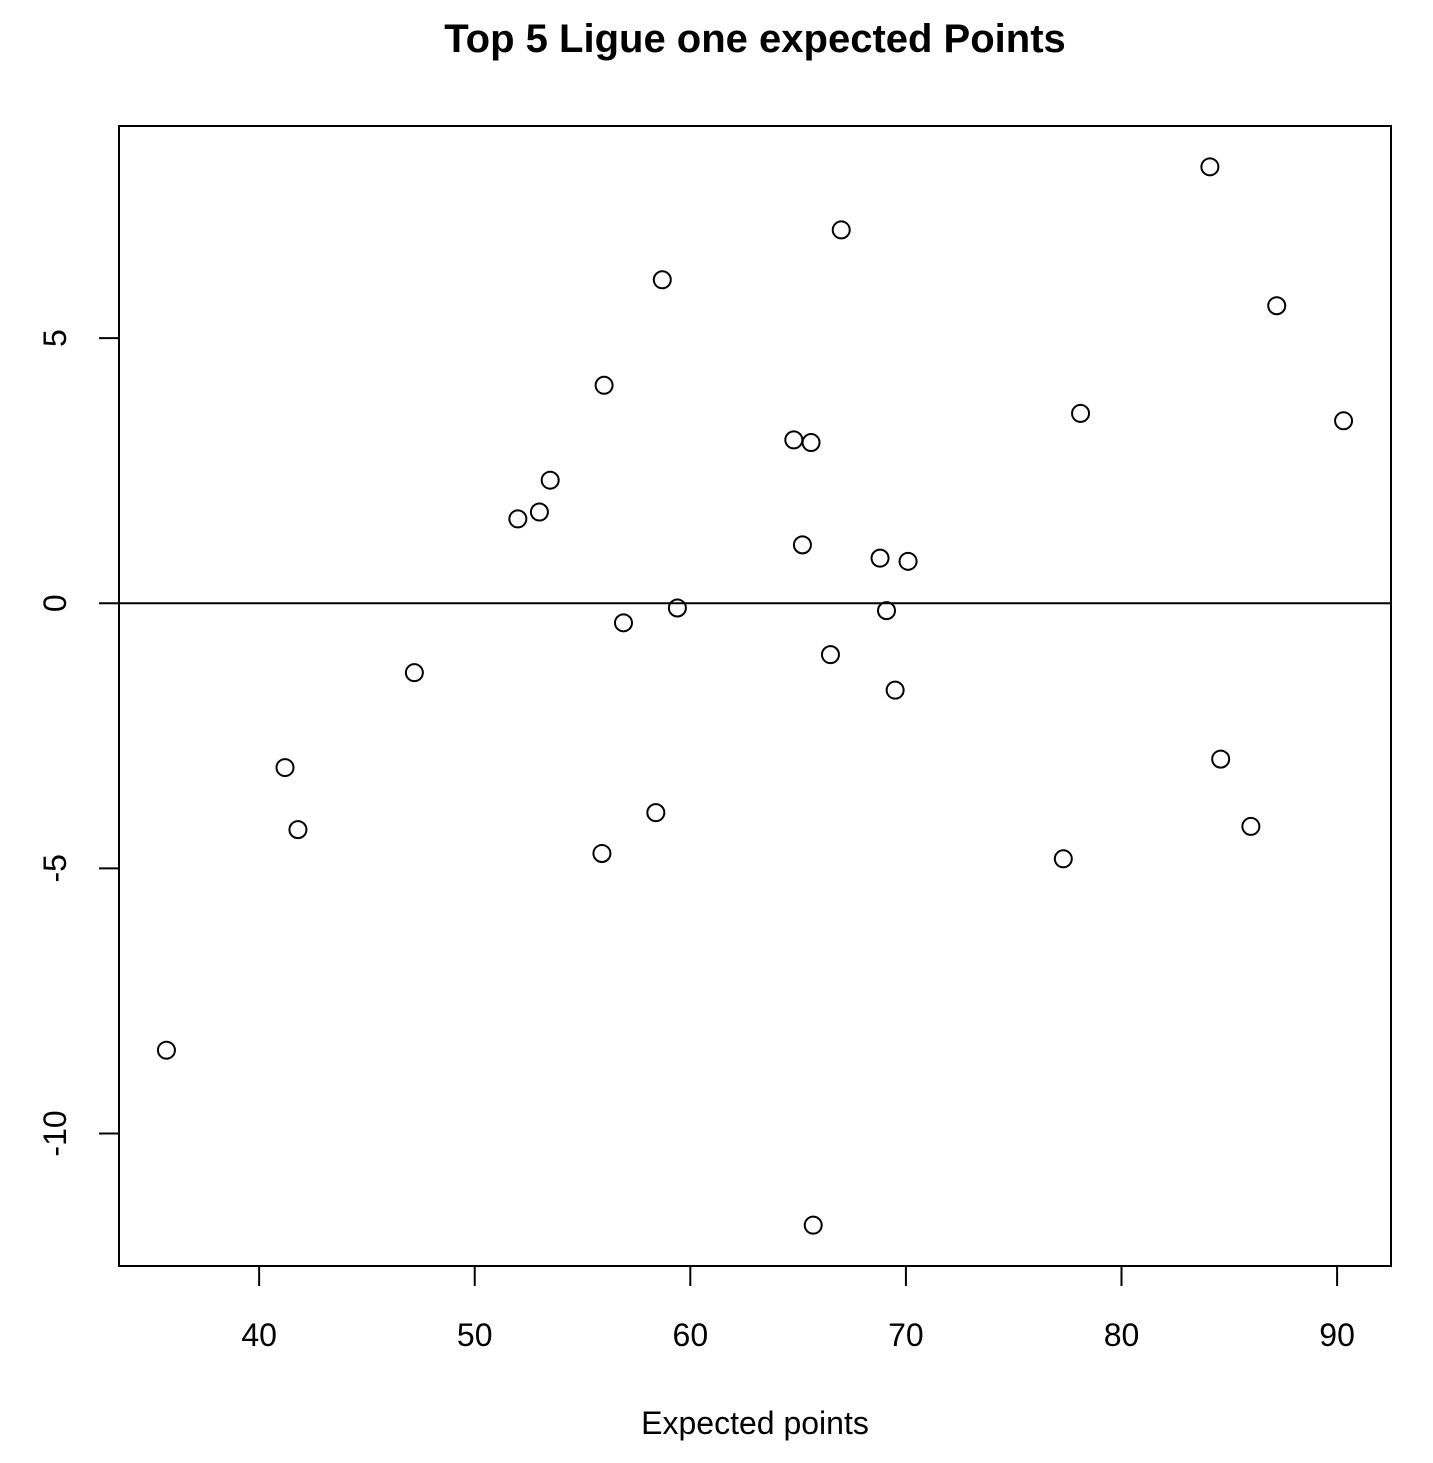 The height and width of the screenshot is (1463, 1433). Describe the element at coordinates (78, 743) in the screenshot. I see `y-axis: -10 -5 0 5` at that location.